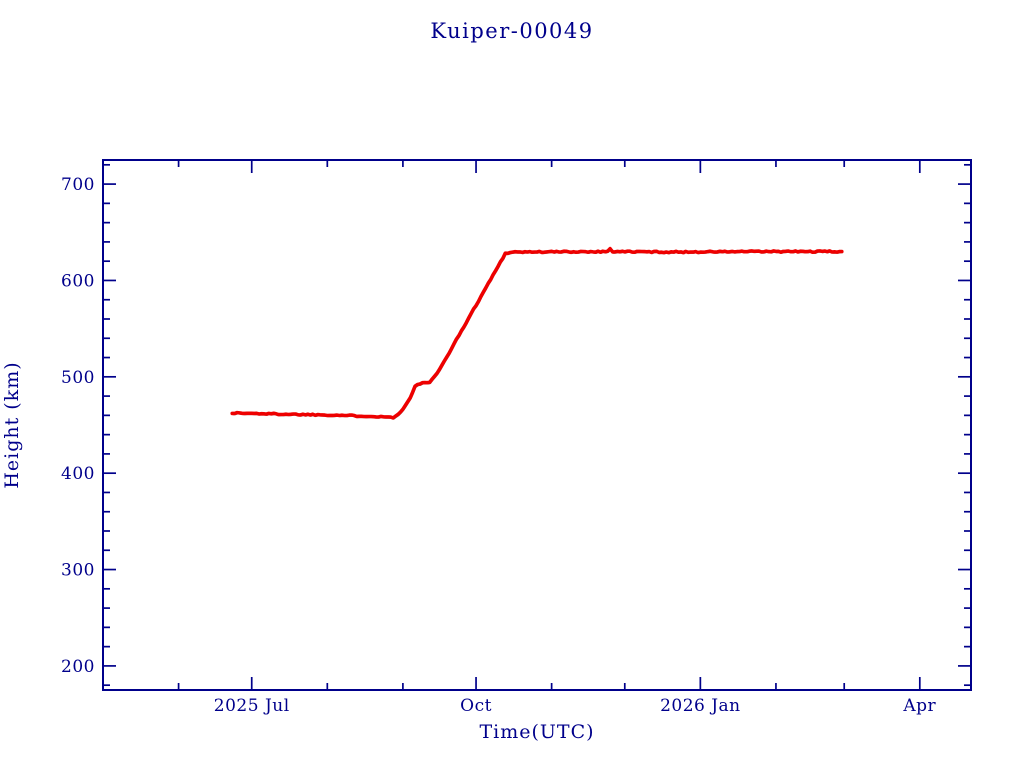  I want to click on x-tick-label: Apr, so click(919, 706).